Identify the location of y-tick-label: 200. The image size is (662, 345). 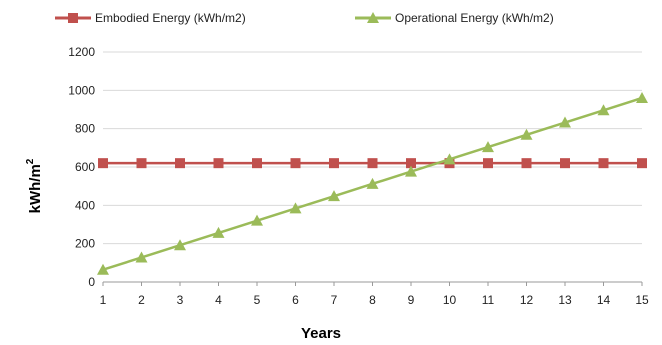
(85, 244).